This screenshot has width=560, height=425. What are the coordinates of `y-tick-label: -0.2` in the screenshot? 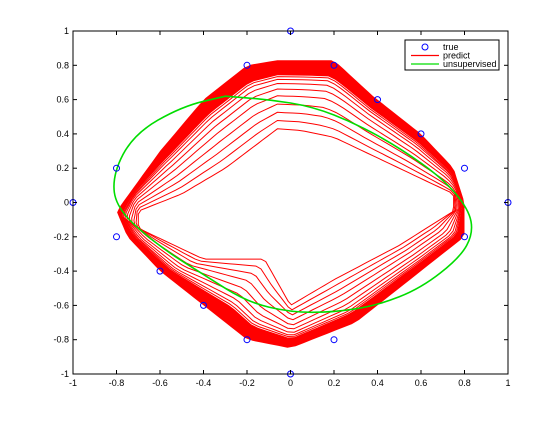 It's located at (61, 237).